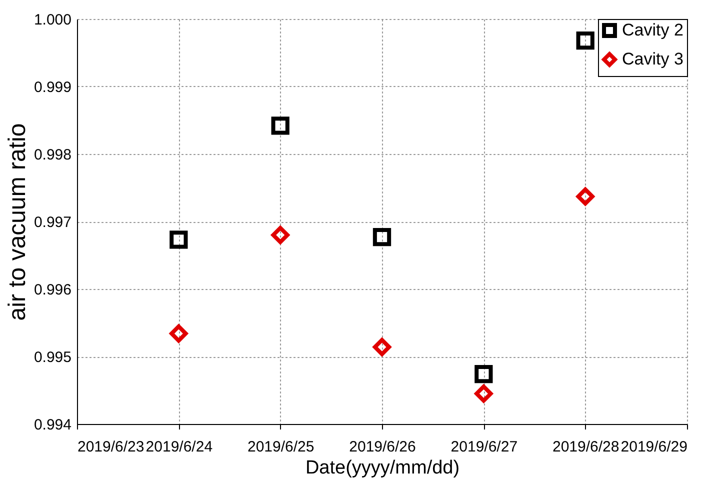 The height and width of the screenshot is (480, 713). What do you see at coordinates (653, 30) in the screenshot?
I see `legend-label: Cavity 2` at bounding box center [653, 30].